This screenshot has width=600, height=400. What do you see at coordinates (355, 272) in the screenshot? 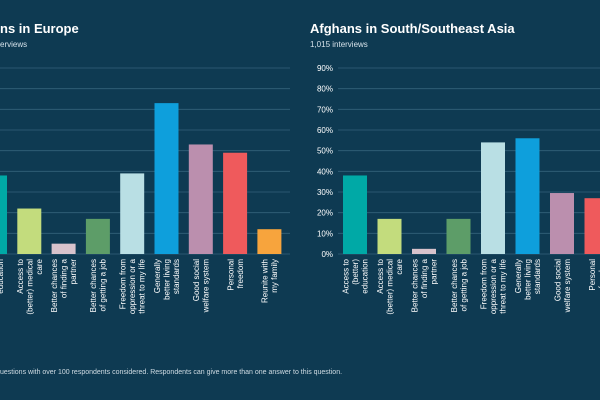
I see `x-tick-label-line: (better)` at bounding box center [355, 272].